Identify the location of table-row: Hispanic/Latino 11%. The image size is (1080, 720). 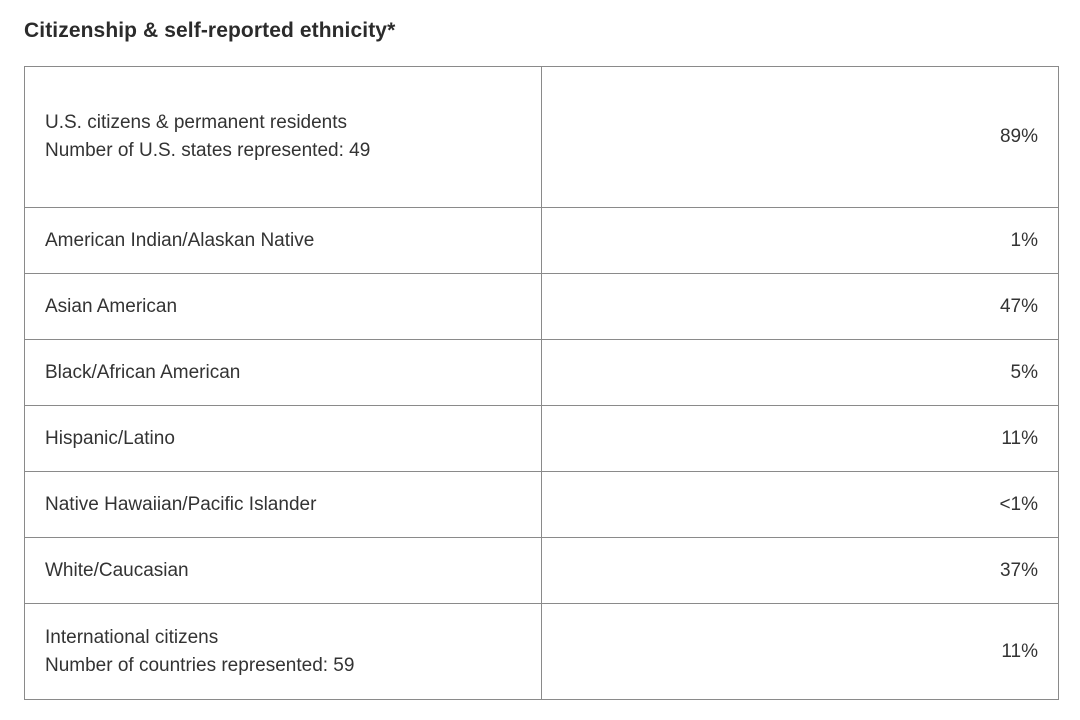
(541, 438).